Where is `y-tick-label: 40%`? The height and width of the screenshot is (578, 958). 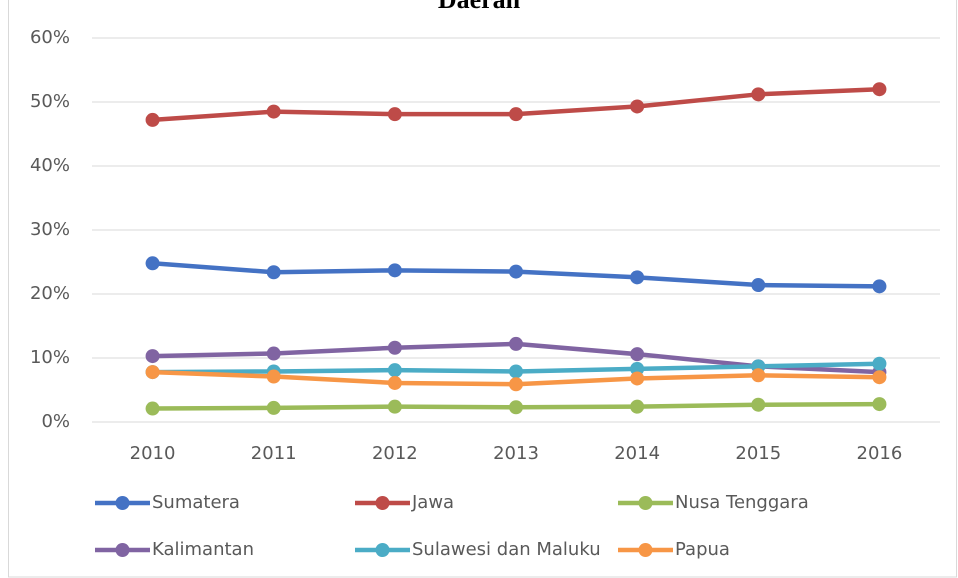 y-tick-label: 40% is located at coordinates (50, 165).